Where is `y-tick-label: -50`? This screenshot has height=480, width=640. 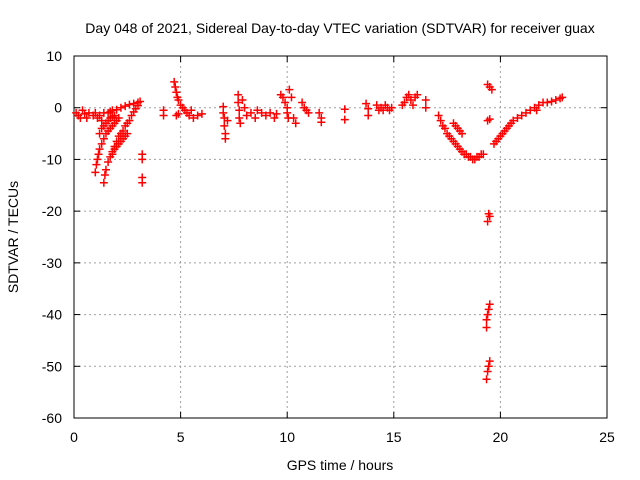
y-tick-label: -50 is located at coordinates (52, 366).